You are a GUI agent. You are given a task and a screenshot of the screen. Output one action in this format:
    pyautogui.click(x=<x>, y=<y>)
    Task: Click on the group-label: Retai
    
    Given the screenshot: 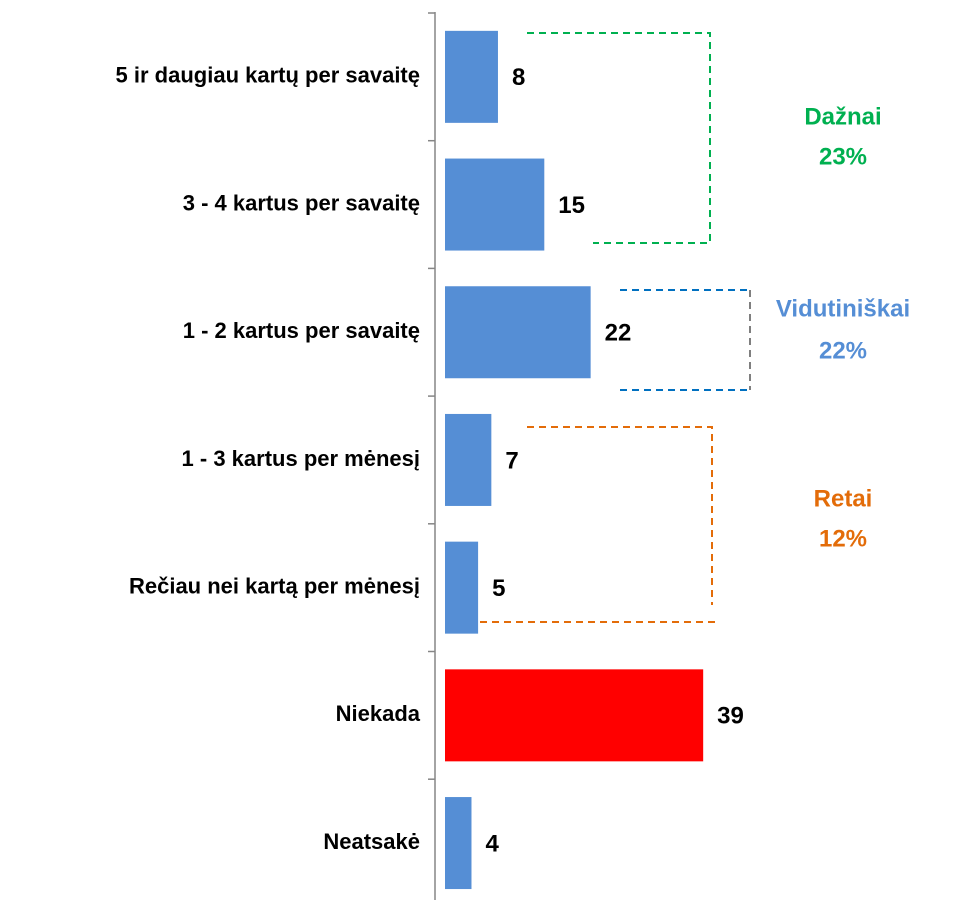 What is the action you would take?
    pyautogui.click(x=843, y=498)
    